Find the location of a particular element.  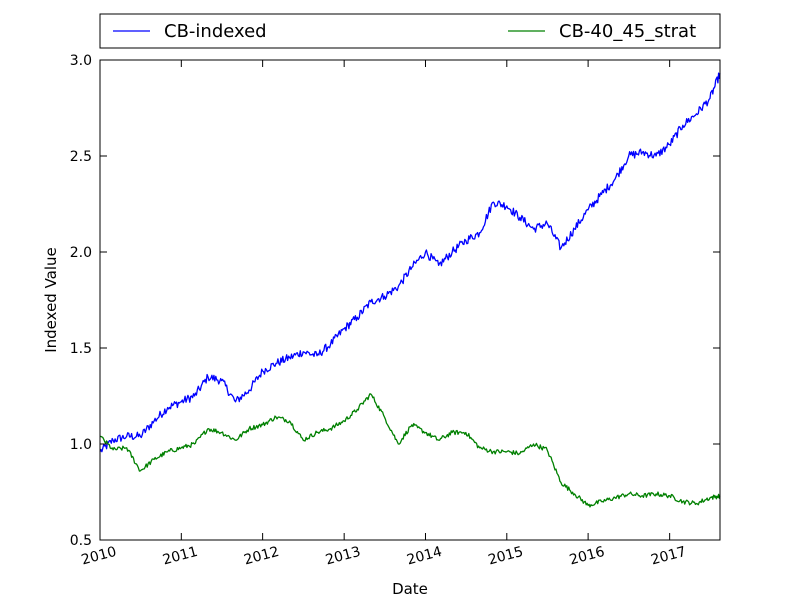

series-line-cb-40-45-strat is located at coordinates (410, 450).